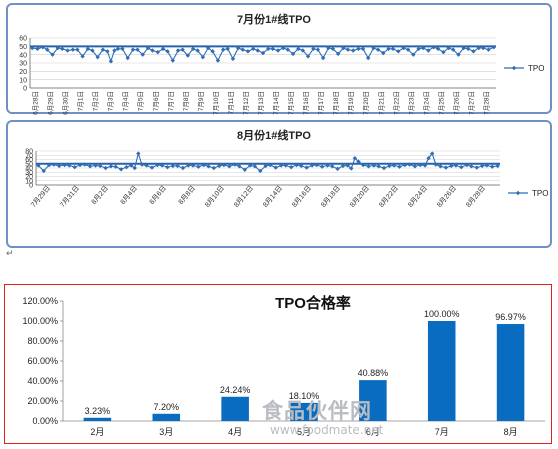 The image size is (558, 449). What do you see at coordinates (201, 101) in the screenshot?
I see `x-tick-label: 7月9日` at bounding box center [201, 101].